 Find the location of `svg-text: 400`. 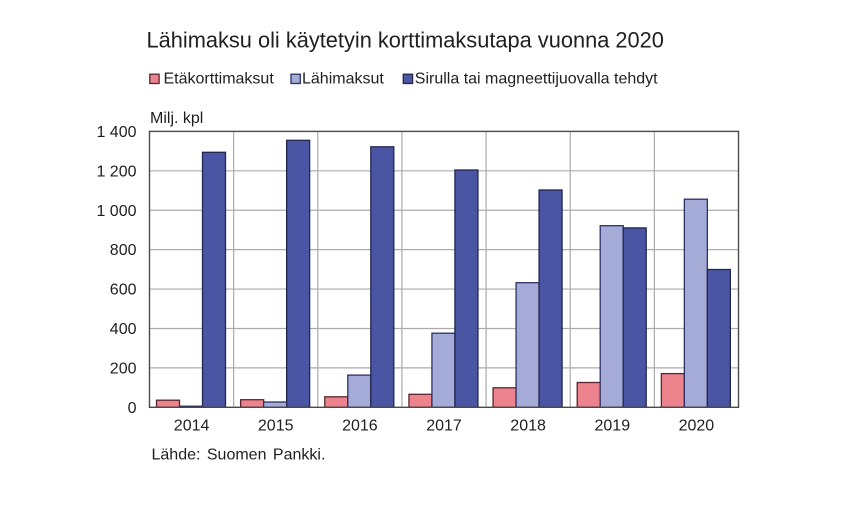

svg-text: 400 is located at coordinates (123, 329).